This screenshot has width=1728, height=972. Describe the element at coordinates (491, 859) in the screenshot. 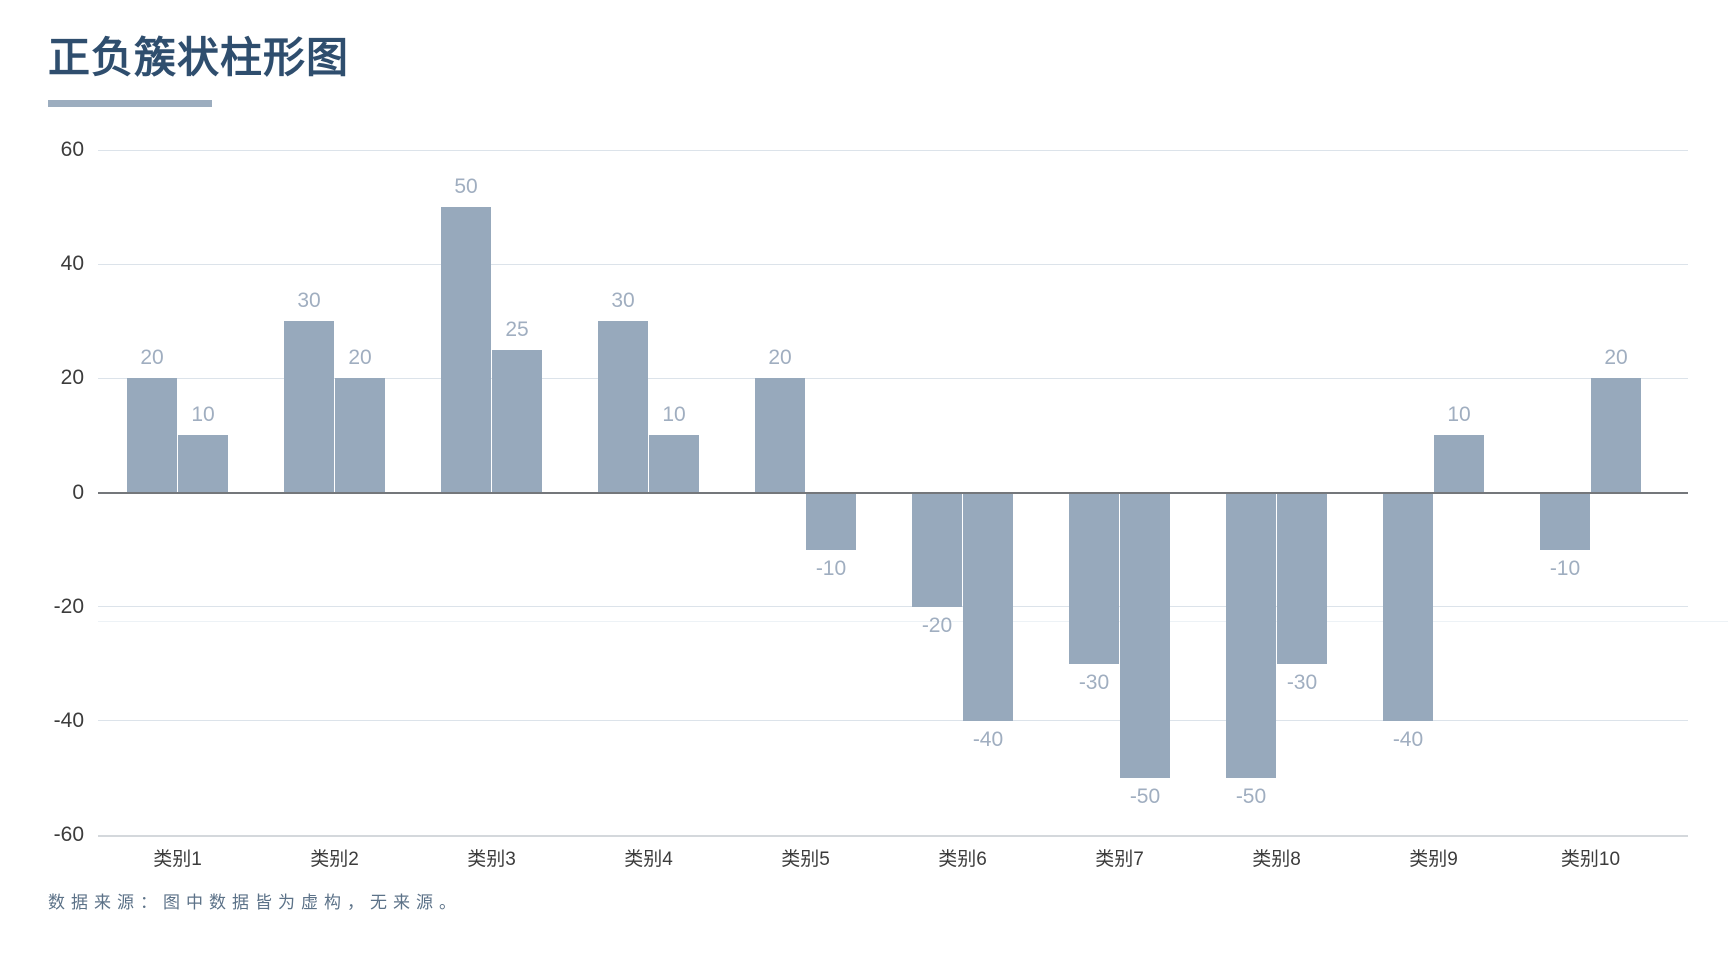

I see `x-axis-label: 类别3` at that location.